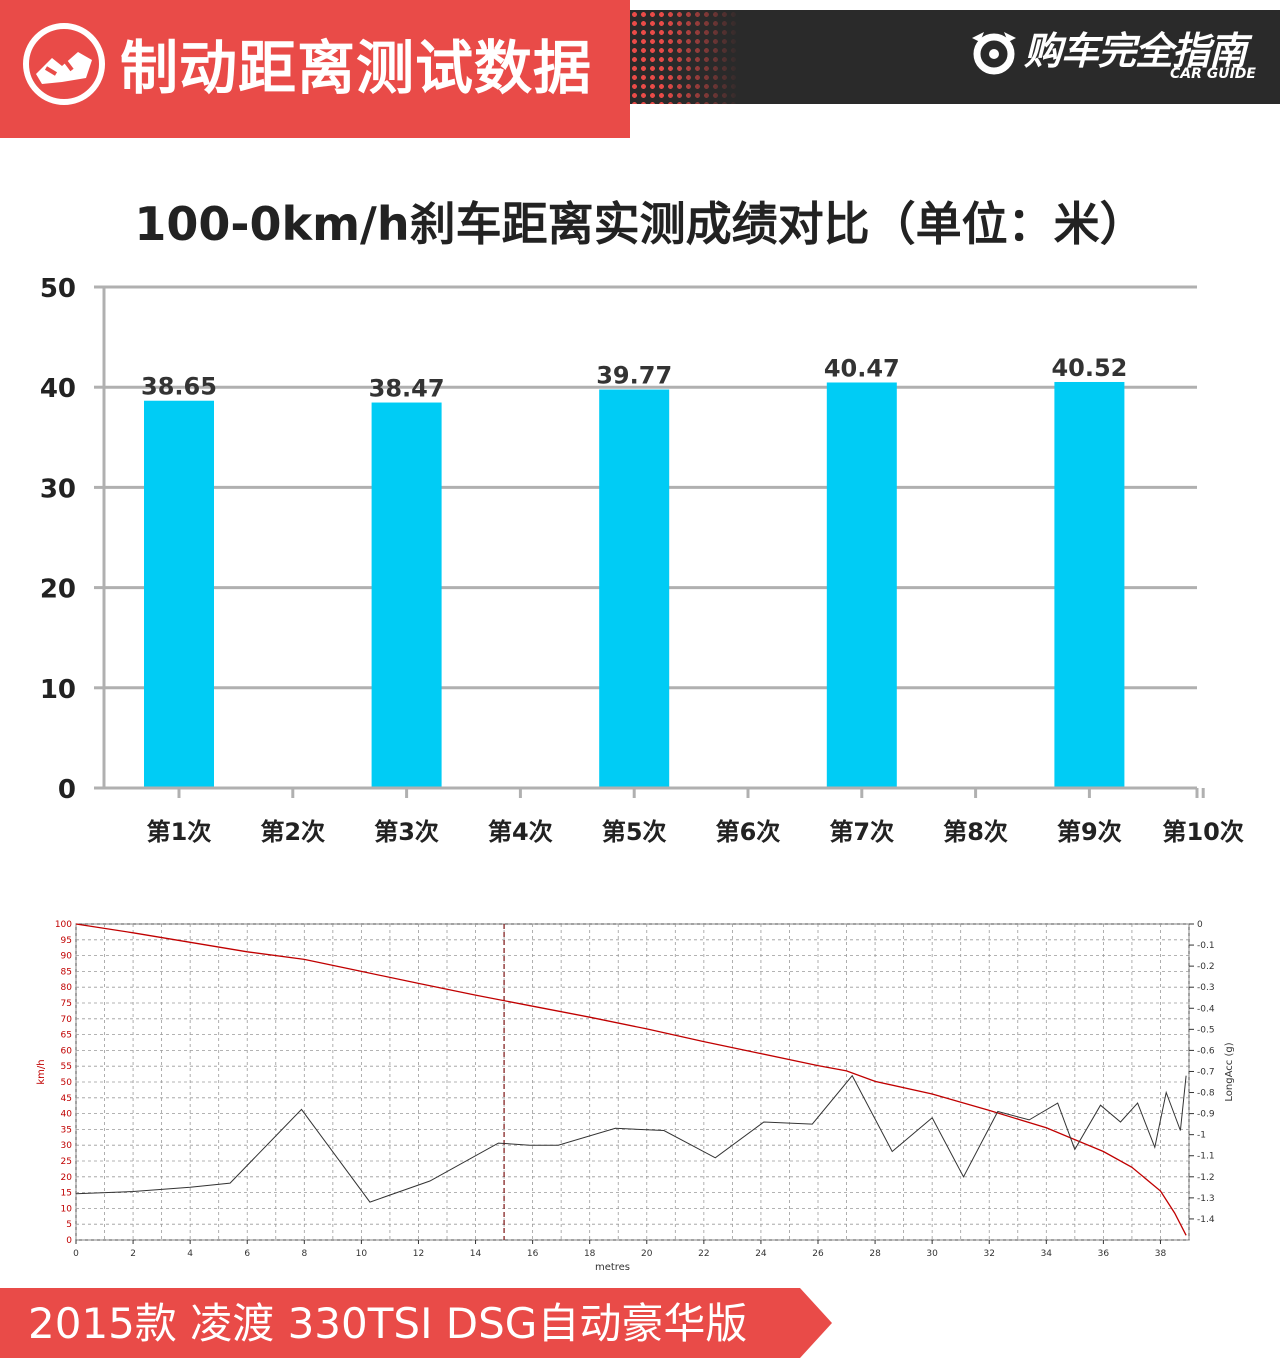 The image size is (1280, 1358). I want to click on right-tick-label: 0, so click(1200, 925).